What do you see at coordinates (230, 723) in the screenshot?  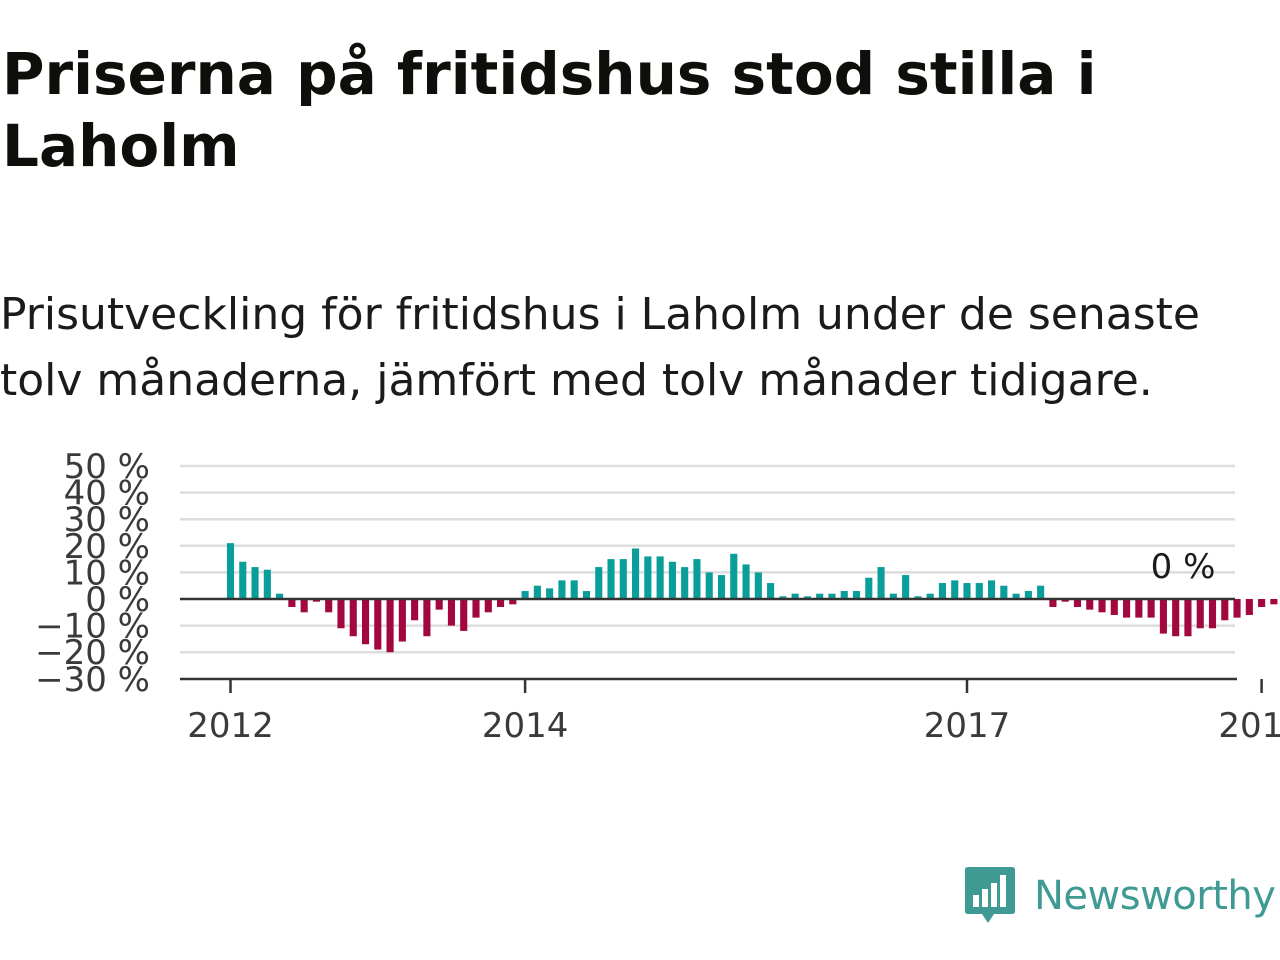 I see `x-tick-label: 2012` at bounding box center [230, 723].